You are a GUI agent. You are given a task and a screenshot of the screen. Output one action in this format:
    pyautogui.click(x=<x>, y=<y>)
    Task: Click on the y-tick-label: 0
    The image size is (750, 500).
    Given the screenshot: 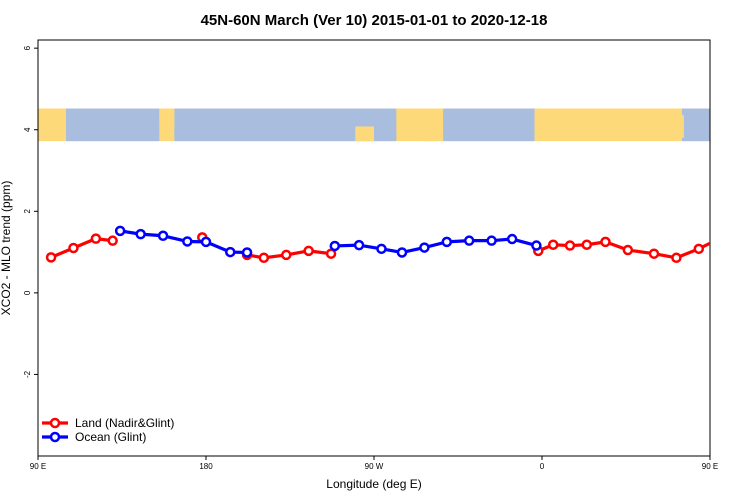 What is the action you would take?
    pyautogui.click(x=27, y=292)
    